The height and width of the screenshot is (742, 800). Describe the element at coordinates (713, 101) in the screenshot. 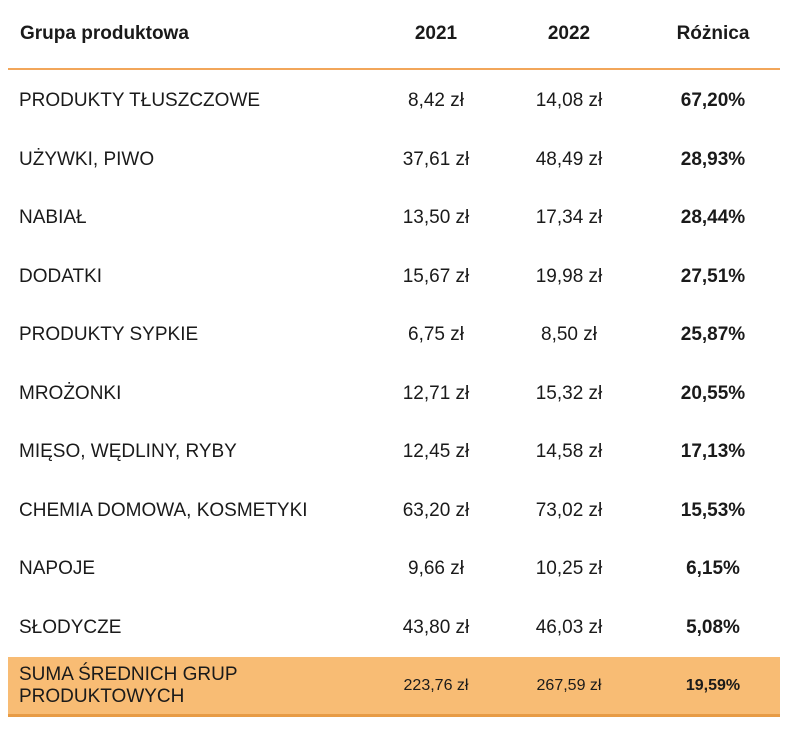

I see `cell-difference: 67,20%` at that location.